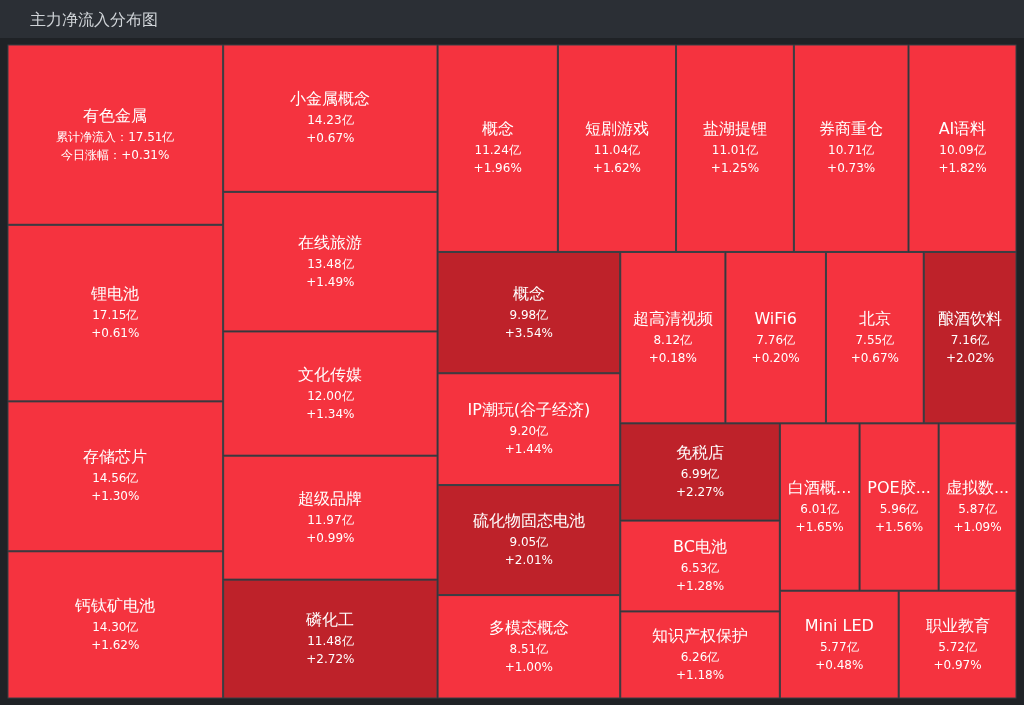 Image resolution: width=1024 pixels, height=705 pixels. I want to click on category-label: 在线旅游, so click(330, 242).